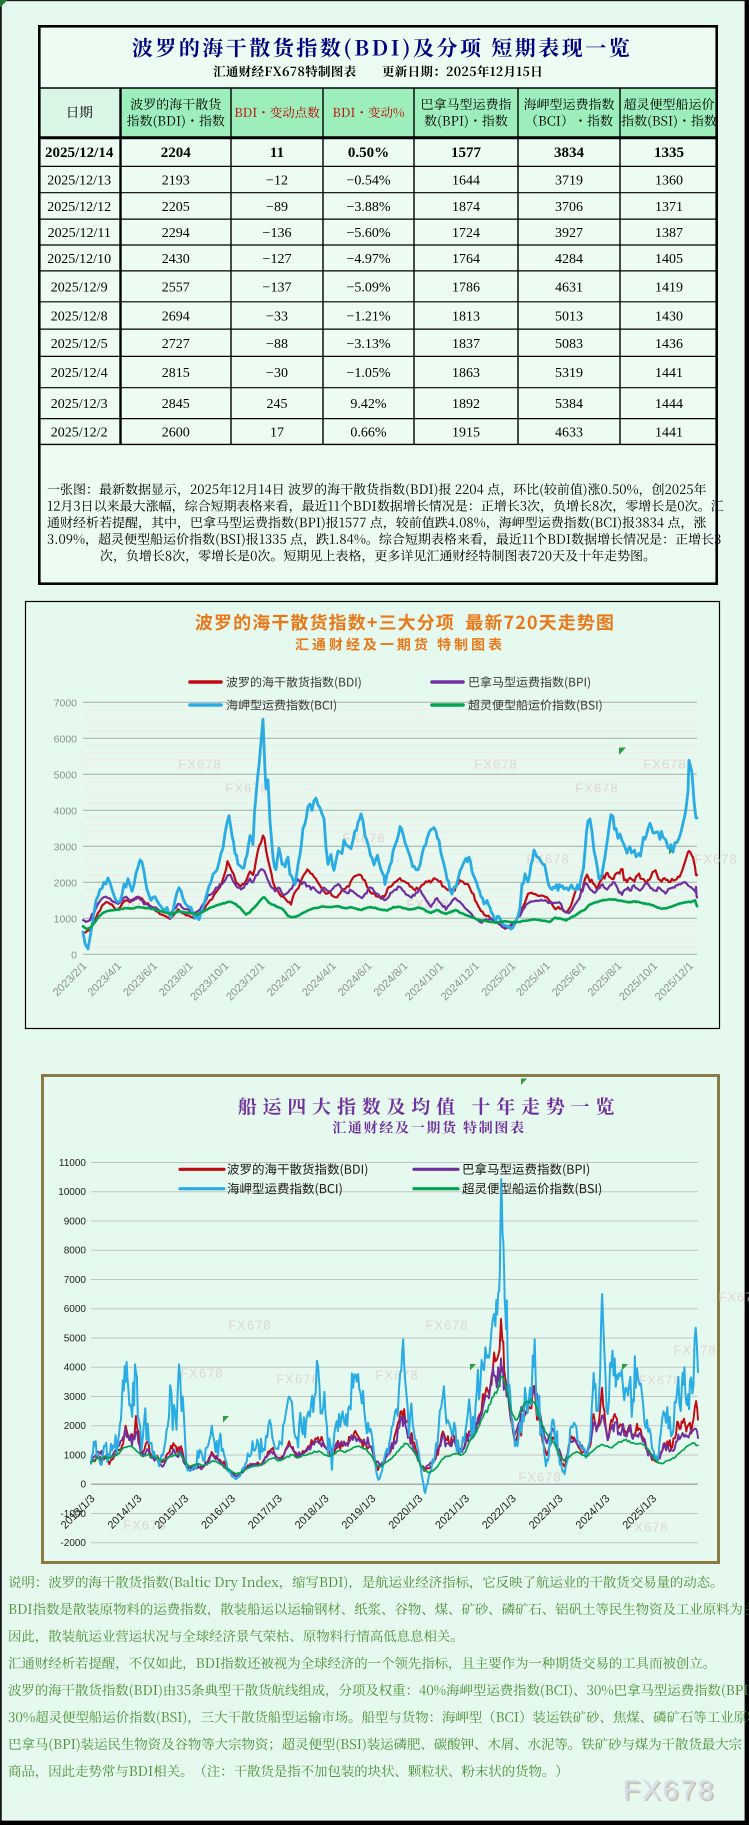 The width and height of the screenshot is (749, 1825). Describe the element at coordinates (669, 153) in the screenshot. I see `svg-text: 1335` at that location.